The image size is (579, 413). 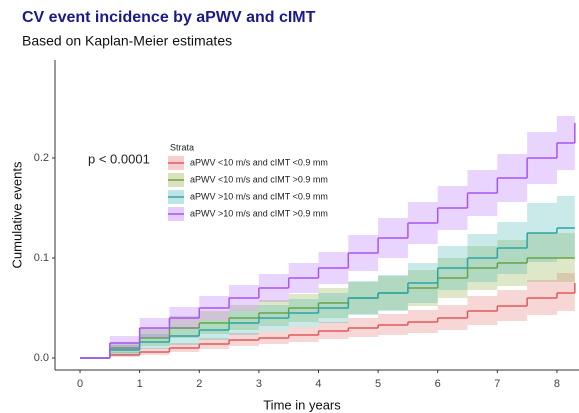 What do you see at coordinates (557, 384) in the screenshot?
I see `x-tick-label: 8` at bounding box center [557, 384].